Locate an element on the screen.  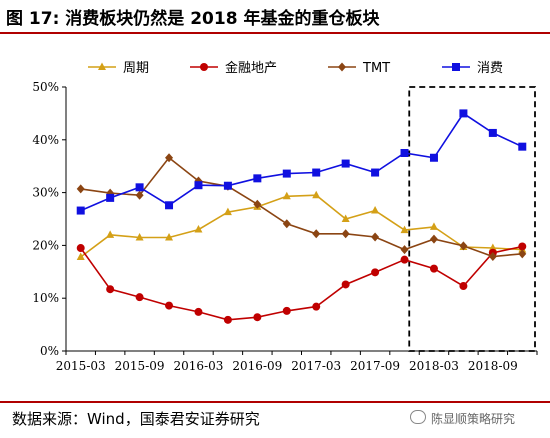
y-tick-label: 20% is located at coordinates (45, 245).